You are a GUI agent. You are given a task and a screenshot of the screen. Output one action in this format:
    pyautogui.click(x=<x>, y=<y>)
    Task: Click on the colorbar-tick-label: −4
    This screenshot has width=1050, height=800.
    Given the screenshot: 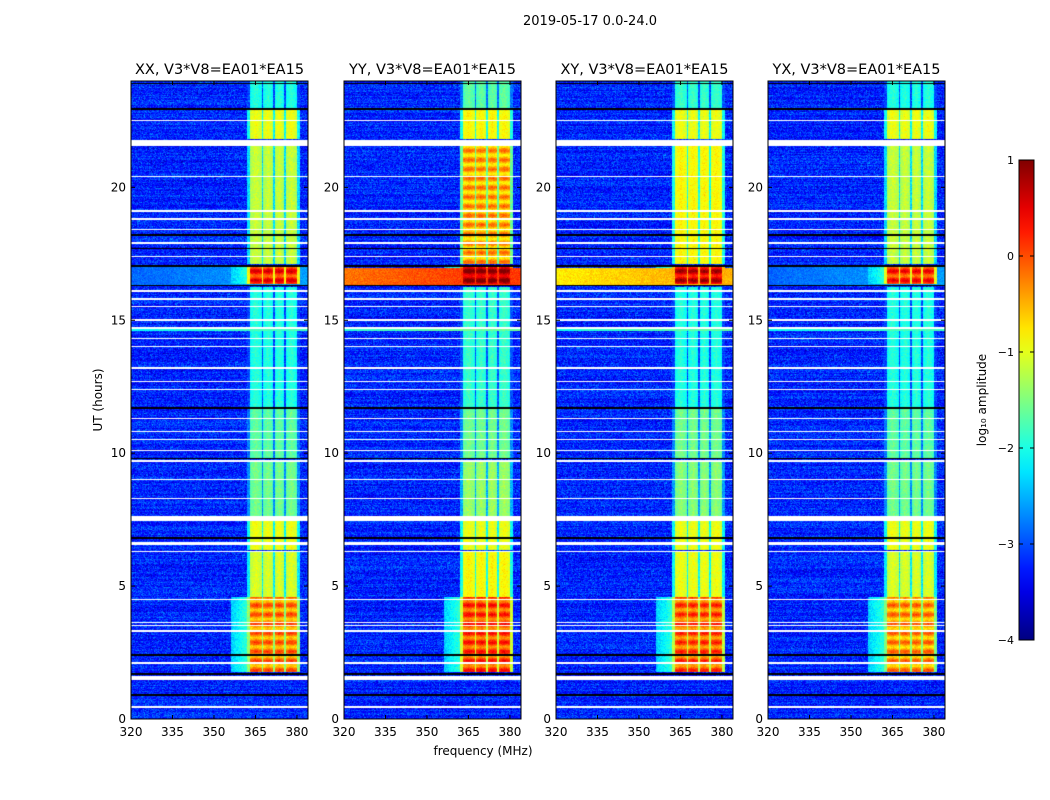 What is the action you would take?
    pyautogui.click(x=1006, y=640)
    